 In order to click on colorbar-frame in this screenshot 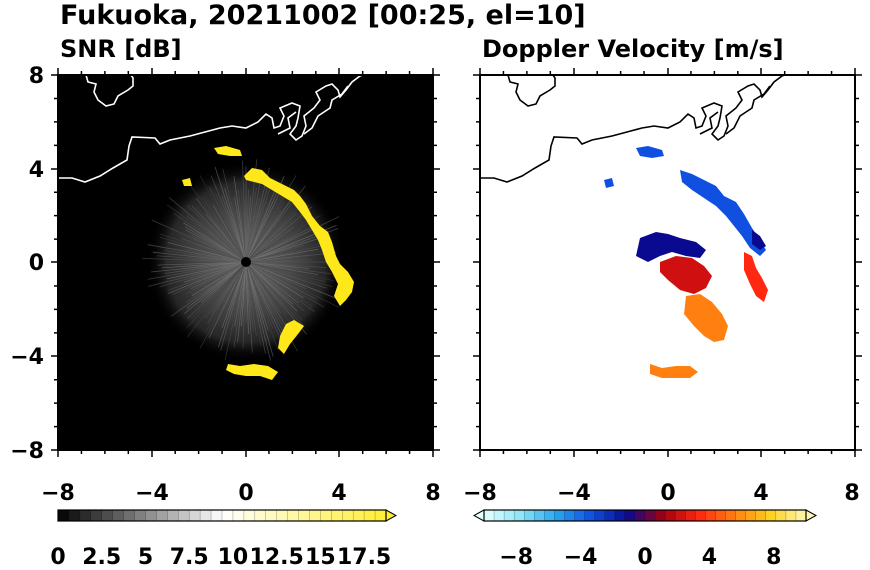, I will do `click(222, 515)`.